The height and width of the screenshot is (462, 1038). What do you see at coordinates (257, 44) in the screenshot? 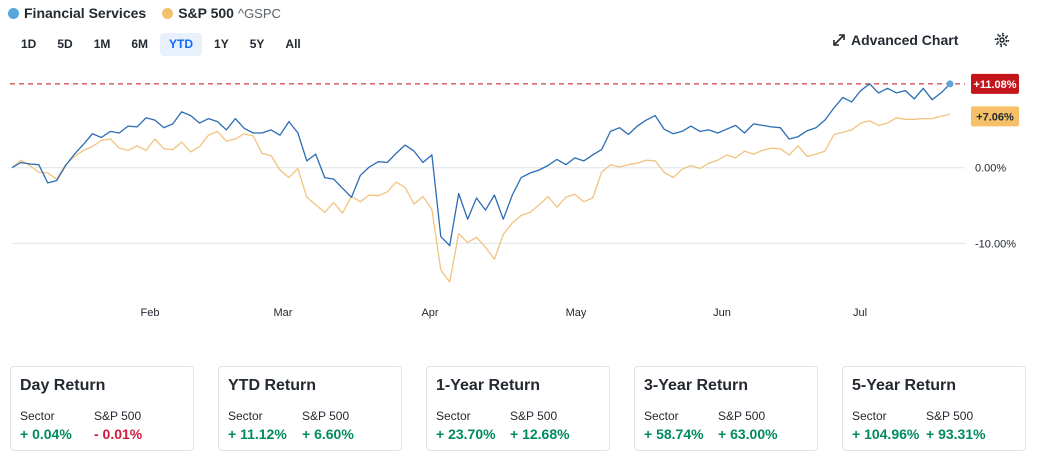
I see `range-button-5y: 5Y` at bounding box center [257, 44].